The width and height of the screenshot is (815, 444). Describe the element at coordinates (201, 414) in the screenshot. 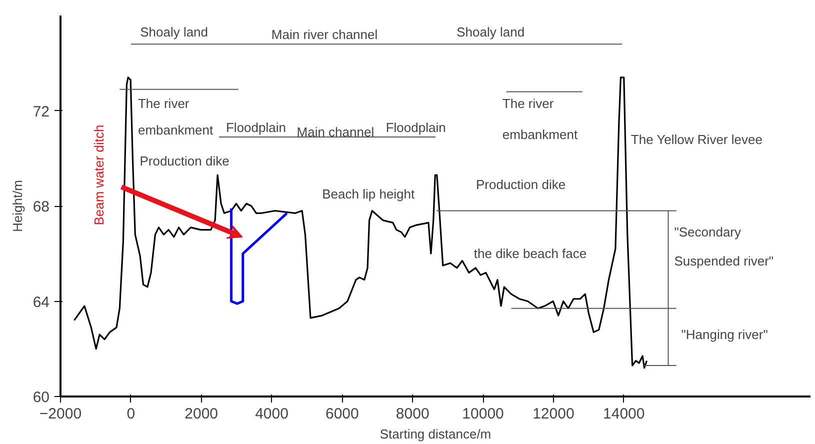

I see `x-tick-label: 2000` at that location.